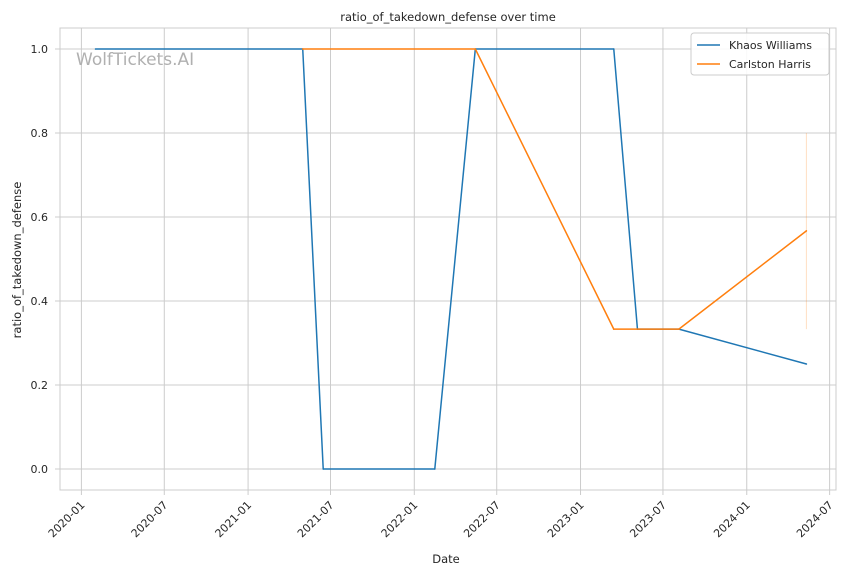 The image size is (852, 575). I want to click on x-tick-label: 2020-07, so click(150, 520).